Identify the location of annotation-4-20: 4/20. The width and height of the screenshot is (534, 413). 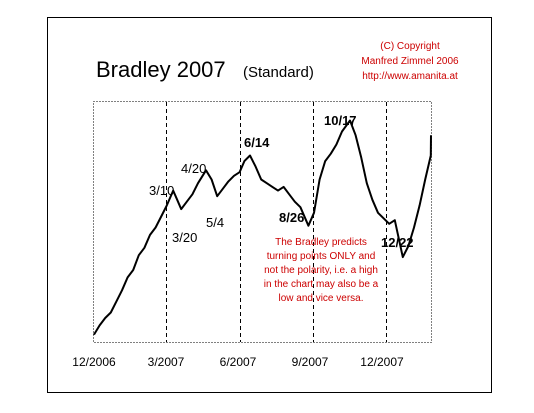
(193, 168).